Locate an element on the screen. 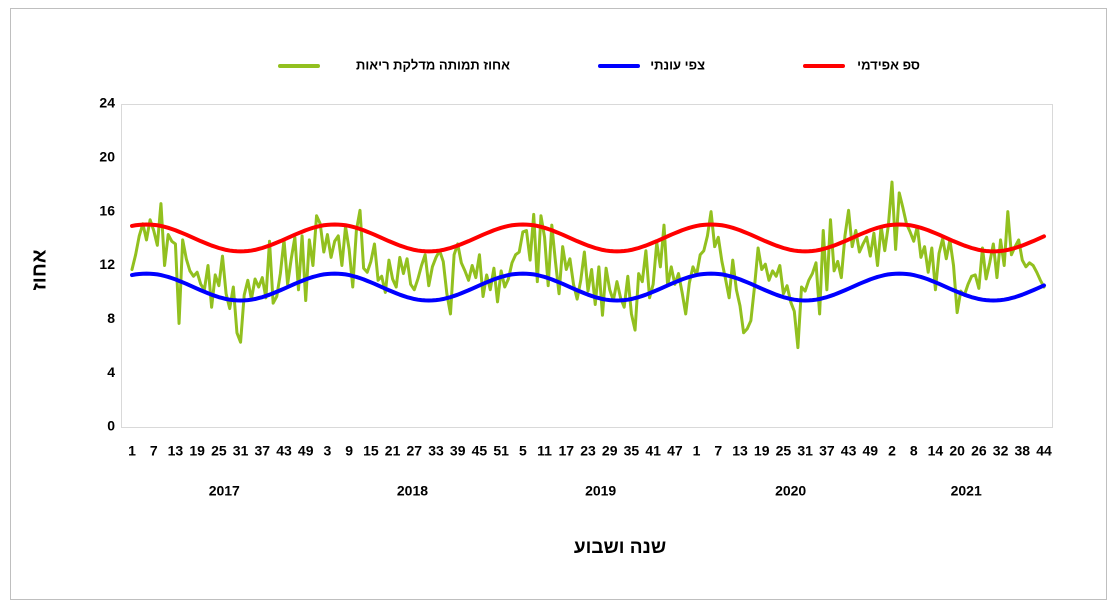  x-tick-label: 20 is located at coordinates (957, 451).